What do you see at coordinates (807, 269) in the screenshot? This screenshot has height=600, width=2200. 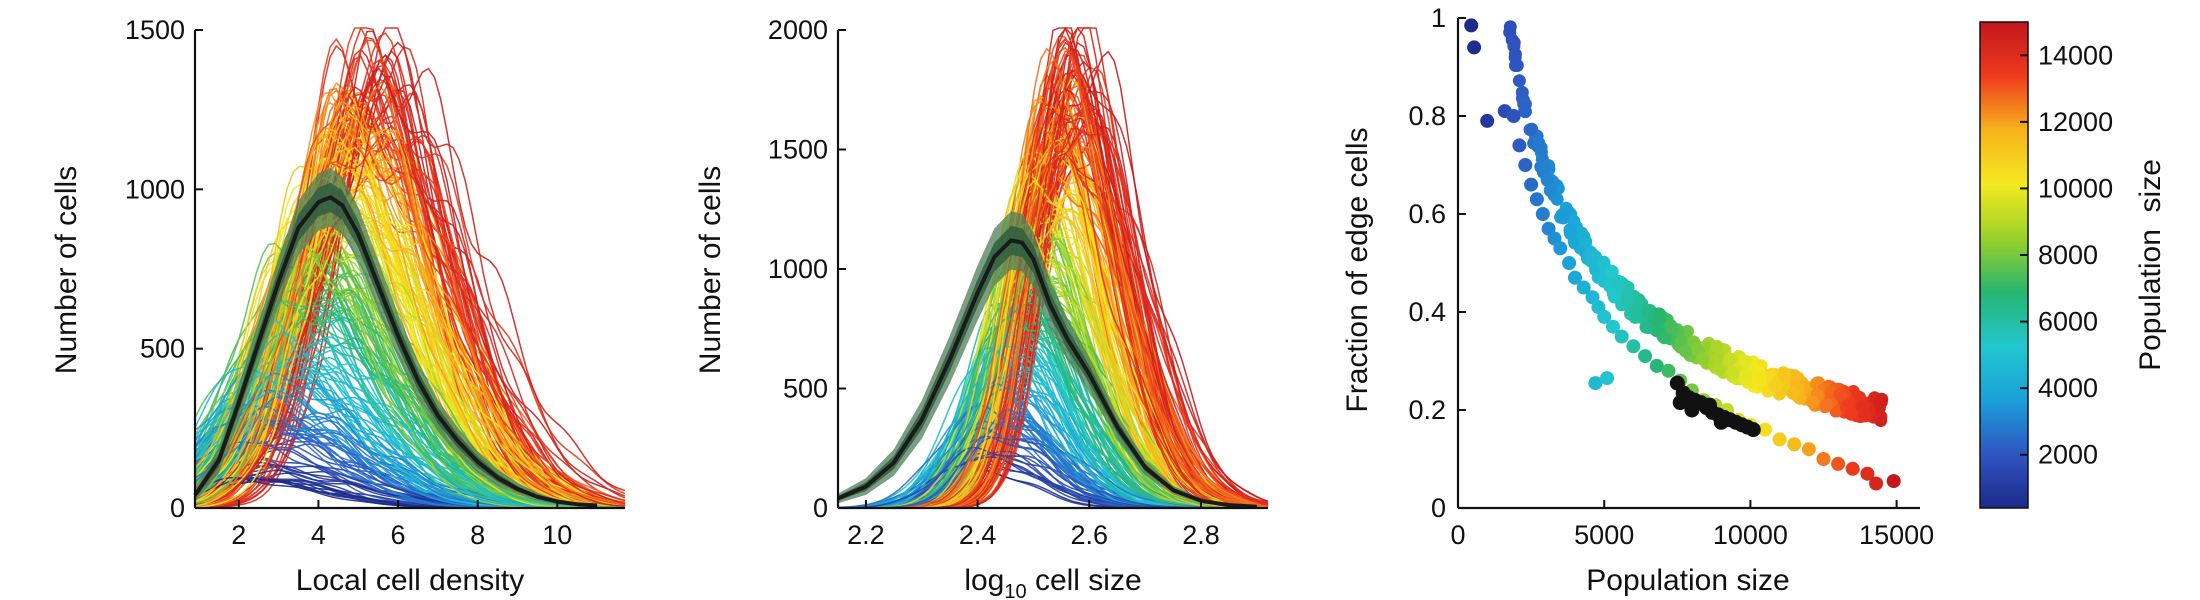 I see `y-ticks: 0 500 1000 1500 2000` at bounding box center [807, 269].